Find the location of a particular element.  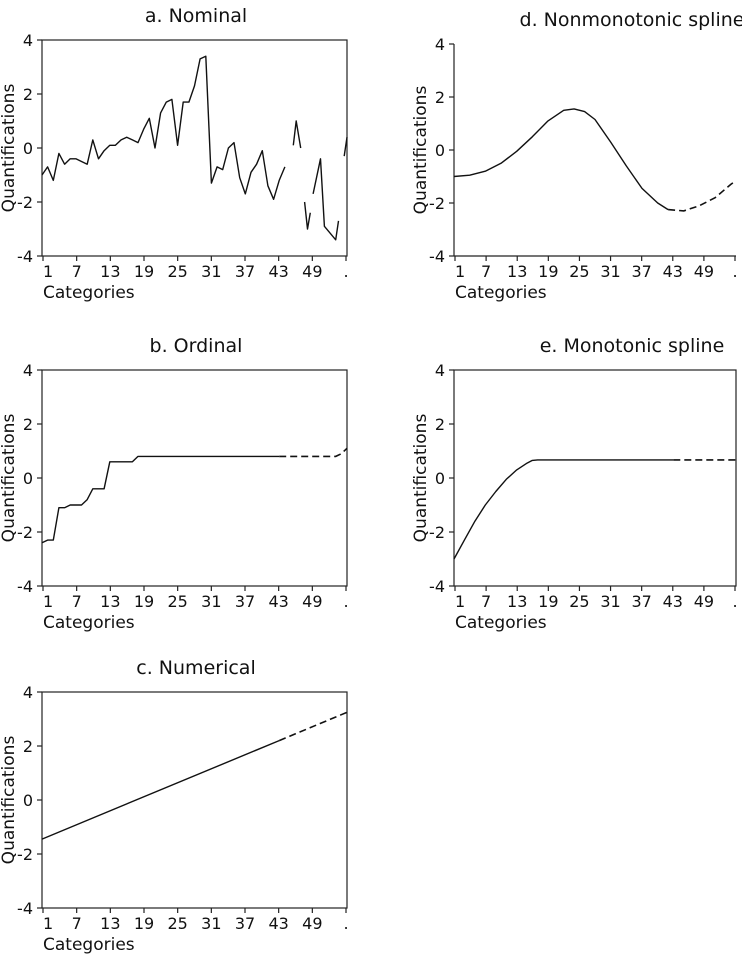

chart-title: e. Monotonic spline is located at coordinates (632, 346).